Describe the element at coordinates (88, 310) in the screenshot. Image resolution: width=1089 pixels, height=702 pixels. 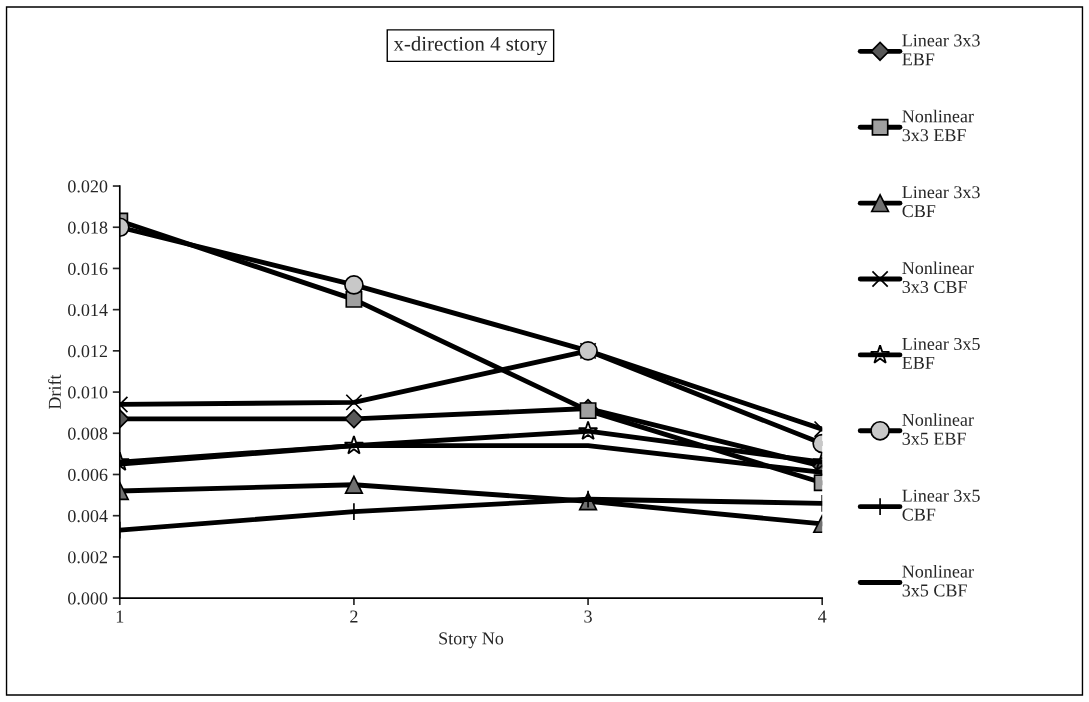
I see `y-tick-label: 0.014` at that location.